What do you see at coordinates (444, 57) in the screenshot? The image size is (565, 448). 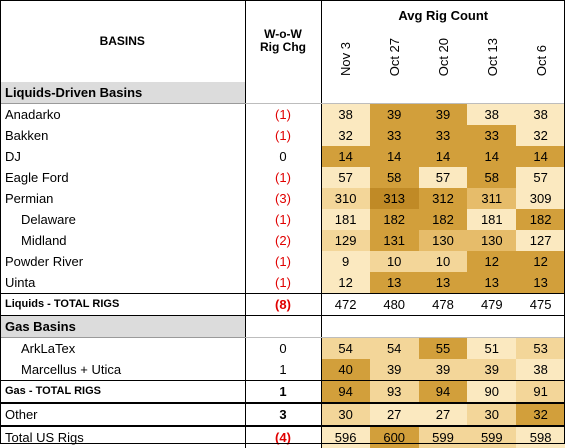 I see `date-label: Oct 20` at bounding box center [444, 57].